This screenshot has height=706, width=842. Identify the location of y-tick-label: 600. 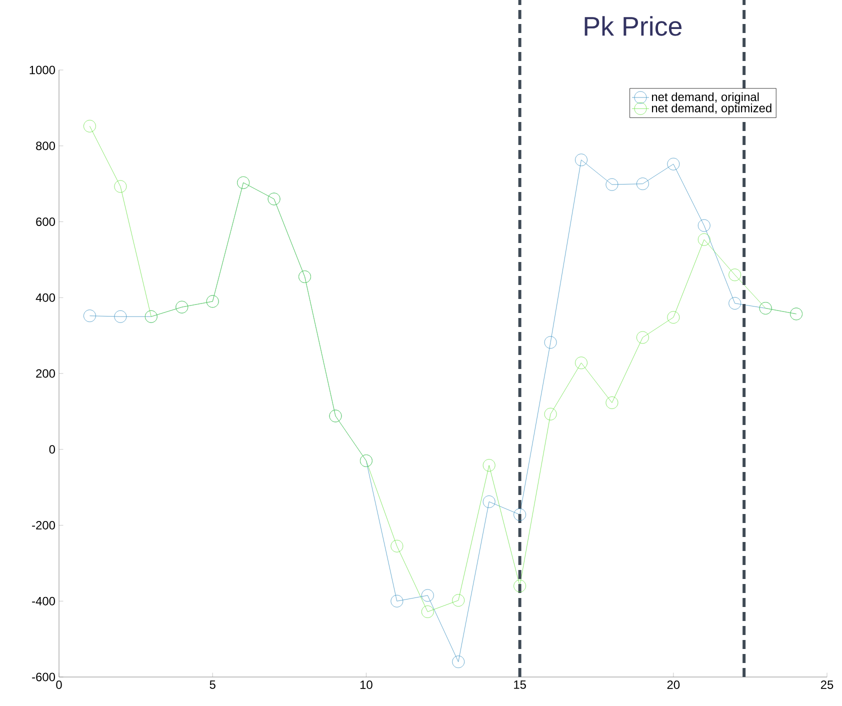
(46, 222).